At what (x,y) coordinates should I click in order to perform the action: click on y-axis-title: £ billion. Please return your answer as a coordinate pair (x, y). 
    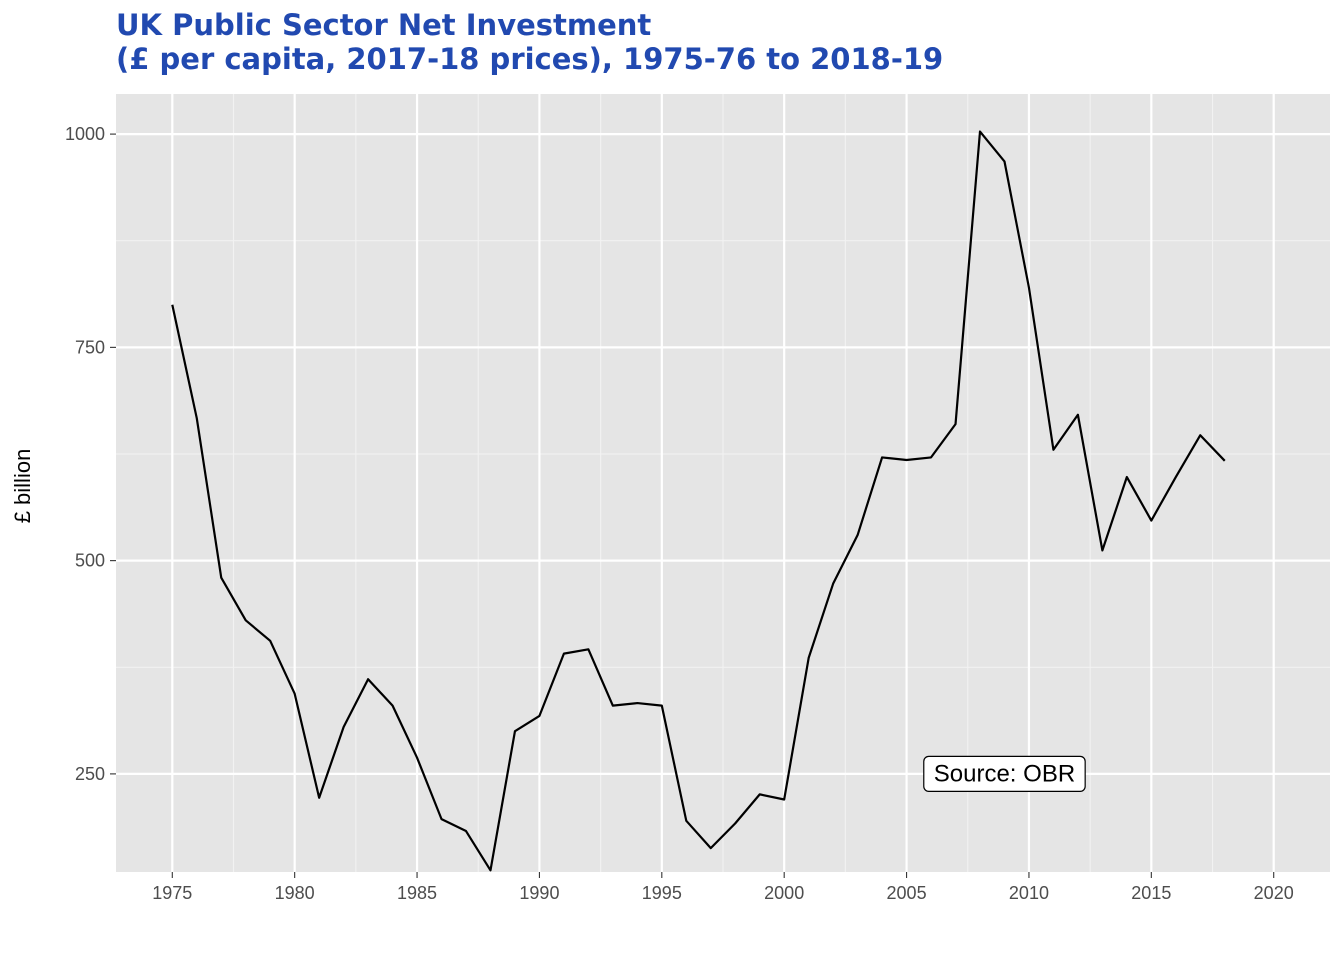
    Looking at the image, I should click on (22, 486).